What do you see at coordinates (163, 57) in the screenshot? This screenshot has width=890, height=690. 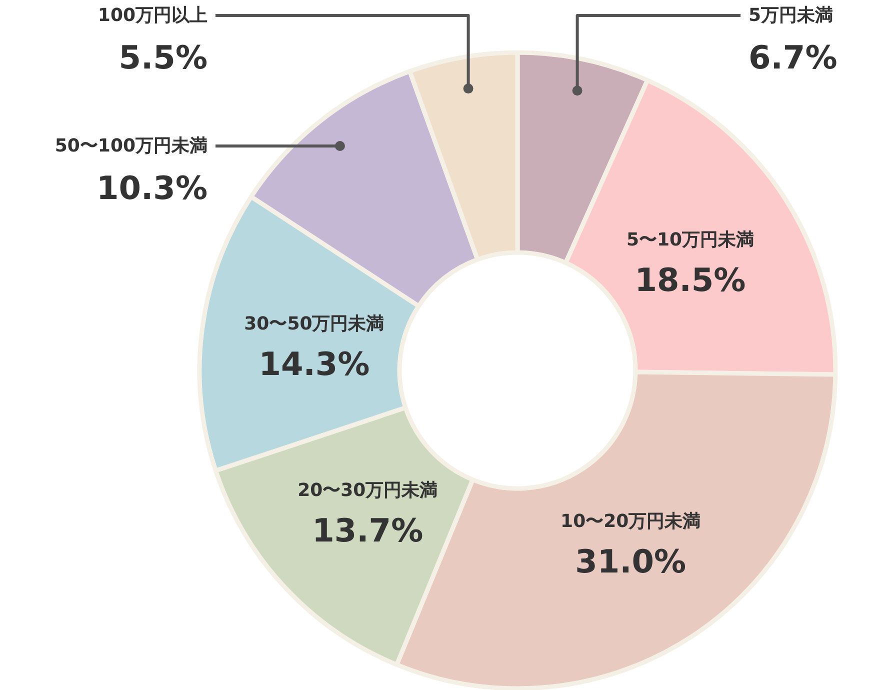 I see `data-label: 5.5%` at bounding box center [163, 57].